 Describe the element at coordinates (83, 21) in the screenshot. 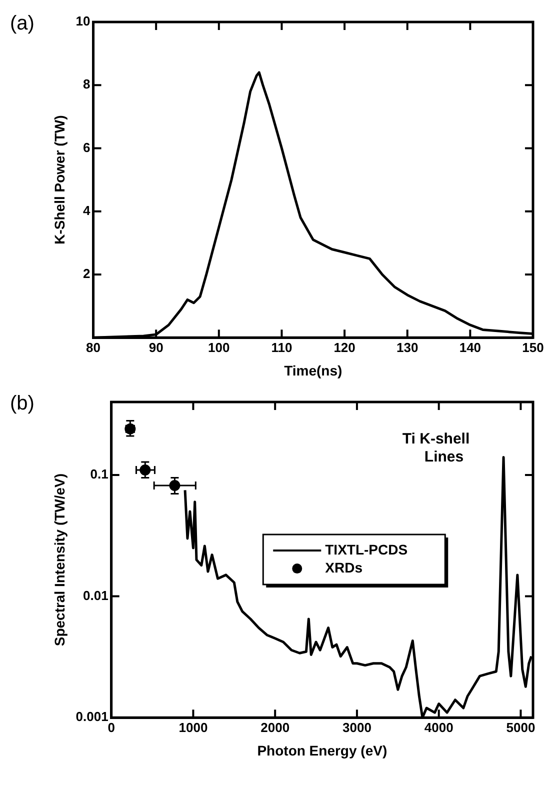

I see `y-tick-label: 10` at that location.